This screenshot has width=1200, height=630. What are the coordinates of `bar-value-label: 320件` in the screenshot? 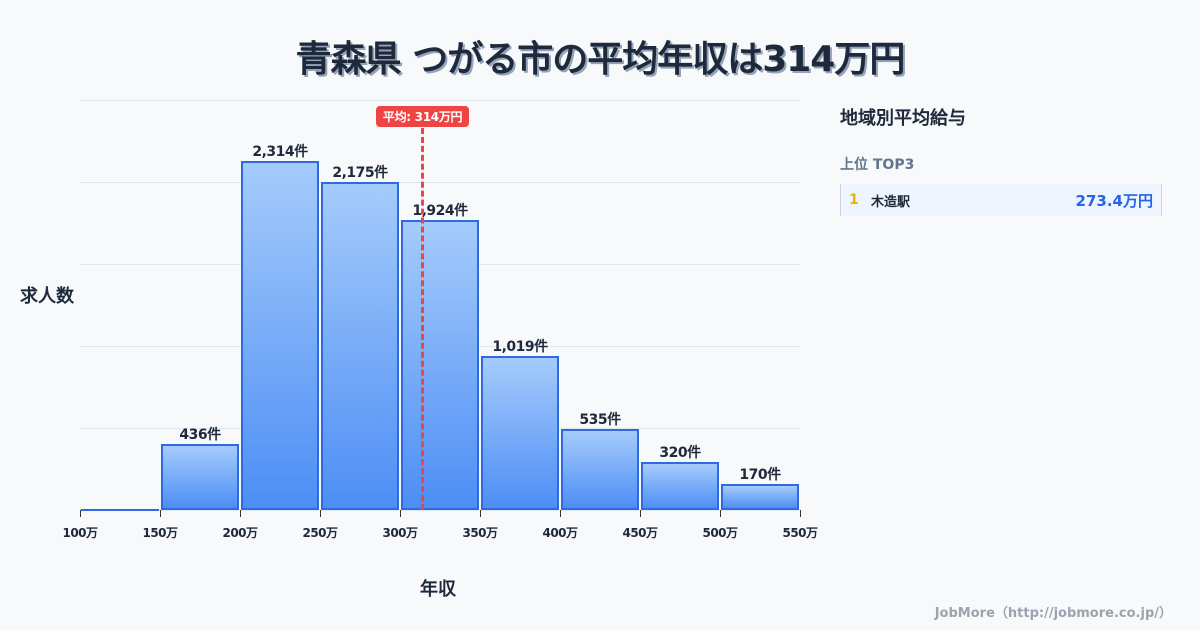 It's located at (680, 452).